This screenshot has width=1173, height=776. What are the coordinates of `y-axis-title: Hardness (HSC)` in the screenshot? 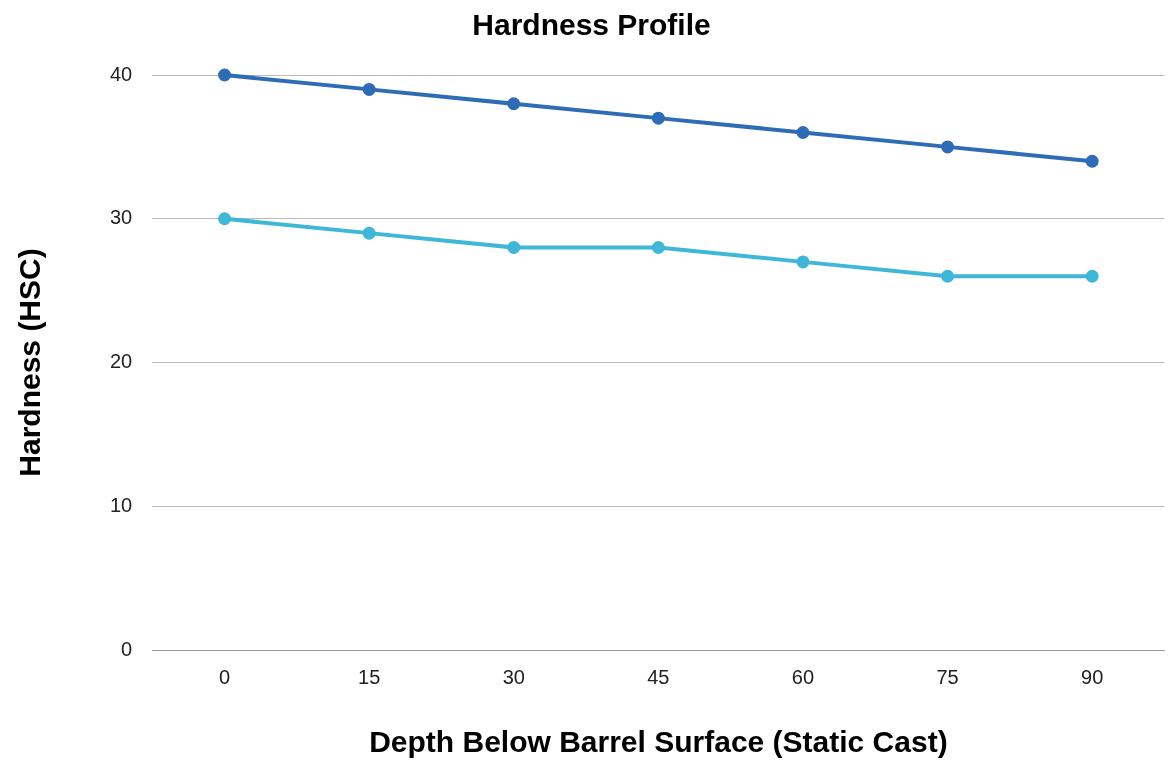 It's located at (30, 362).